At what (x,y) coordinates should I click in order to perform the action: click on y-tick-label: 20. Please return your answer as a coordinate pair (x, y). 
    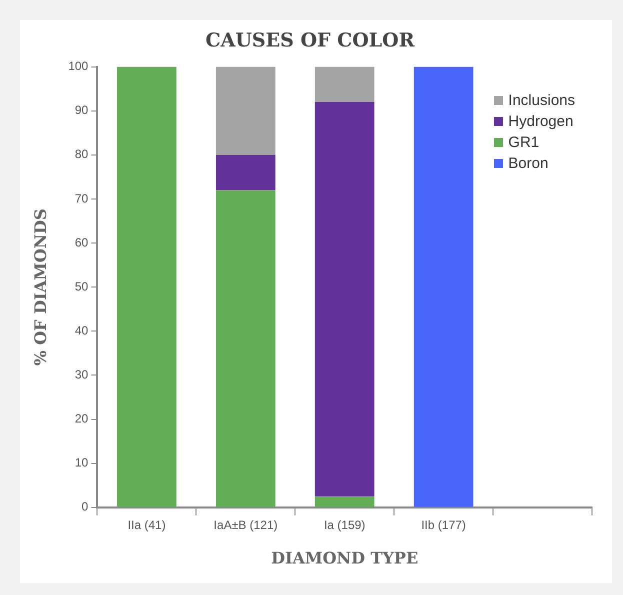
    Looking at the image, I should click on (81, 419).